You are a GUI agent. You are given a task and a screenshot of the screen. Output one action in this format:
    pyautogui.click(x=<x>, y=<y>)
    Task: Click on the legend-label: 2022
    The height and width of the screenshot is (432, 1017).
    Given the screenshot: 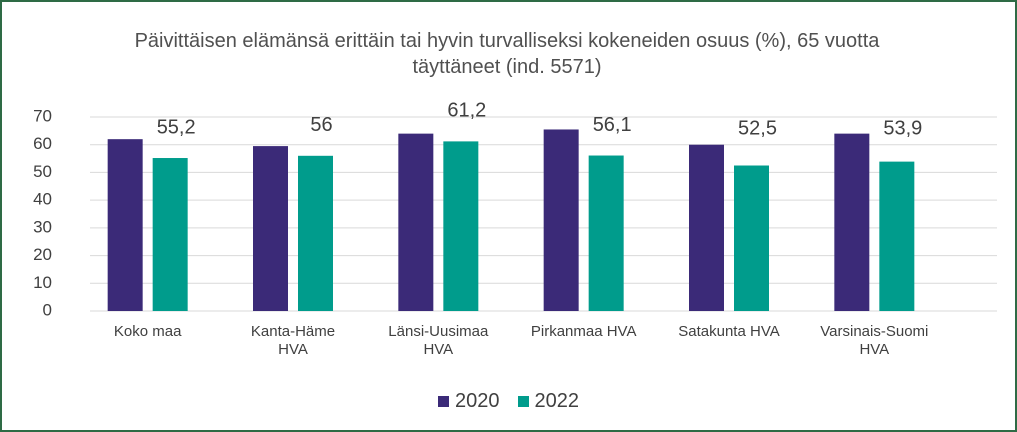 What is the action you would take?
    pyautogui.click(x=557, y=401)
    